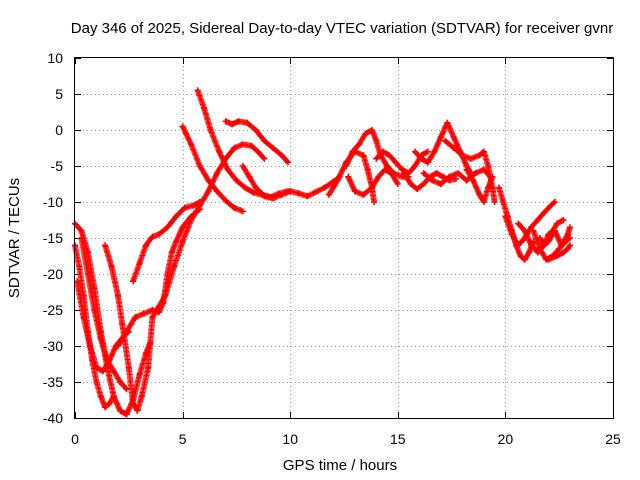  Describe the element at coordinates (53, 418) in the screenshot. I see `y-tick-label: -40` at that location.